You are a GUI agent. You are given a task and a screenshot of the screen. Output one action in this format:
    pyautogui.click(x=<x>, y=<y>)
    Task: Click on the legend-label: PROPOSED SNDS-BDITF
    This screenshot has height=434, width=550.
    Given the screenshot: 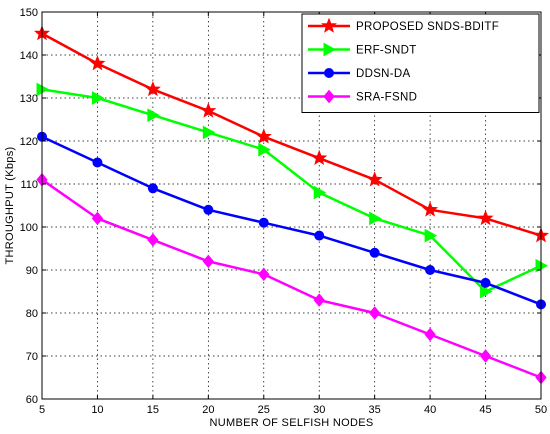 What is the action you would take?
    pyautogui.click(x=427, y=27)
    